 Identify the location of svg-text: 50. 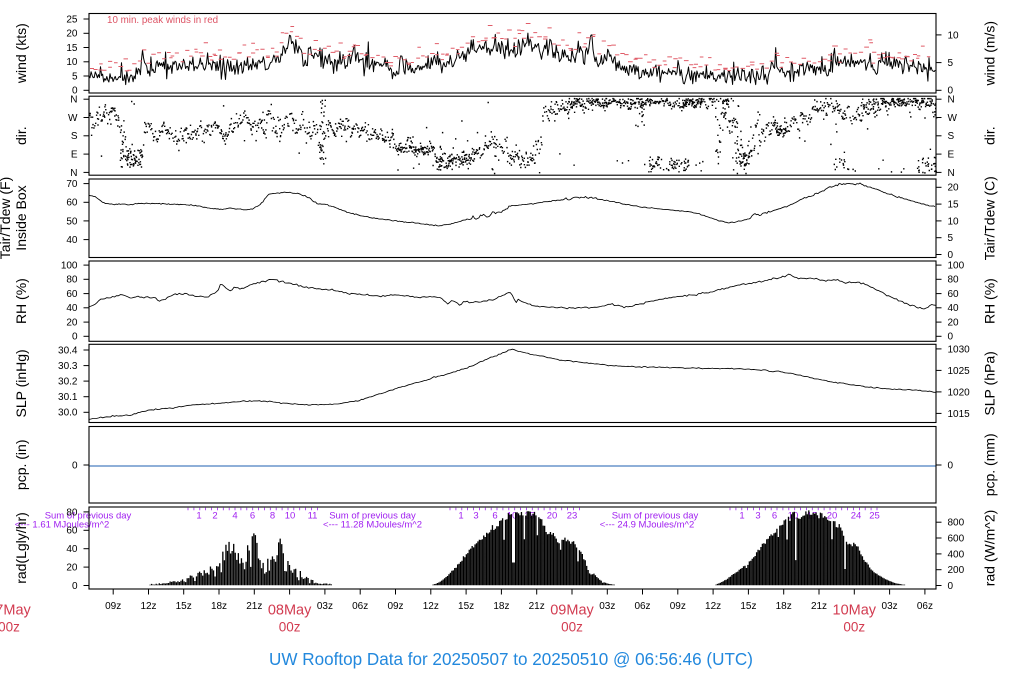
(72, 221).